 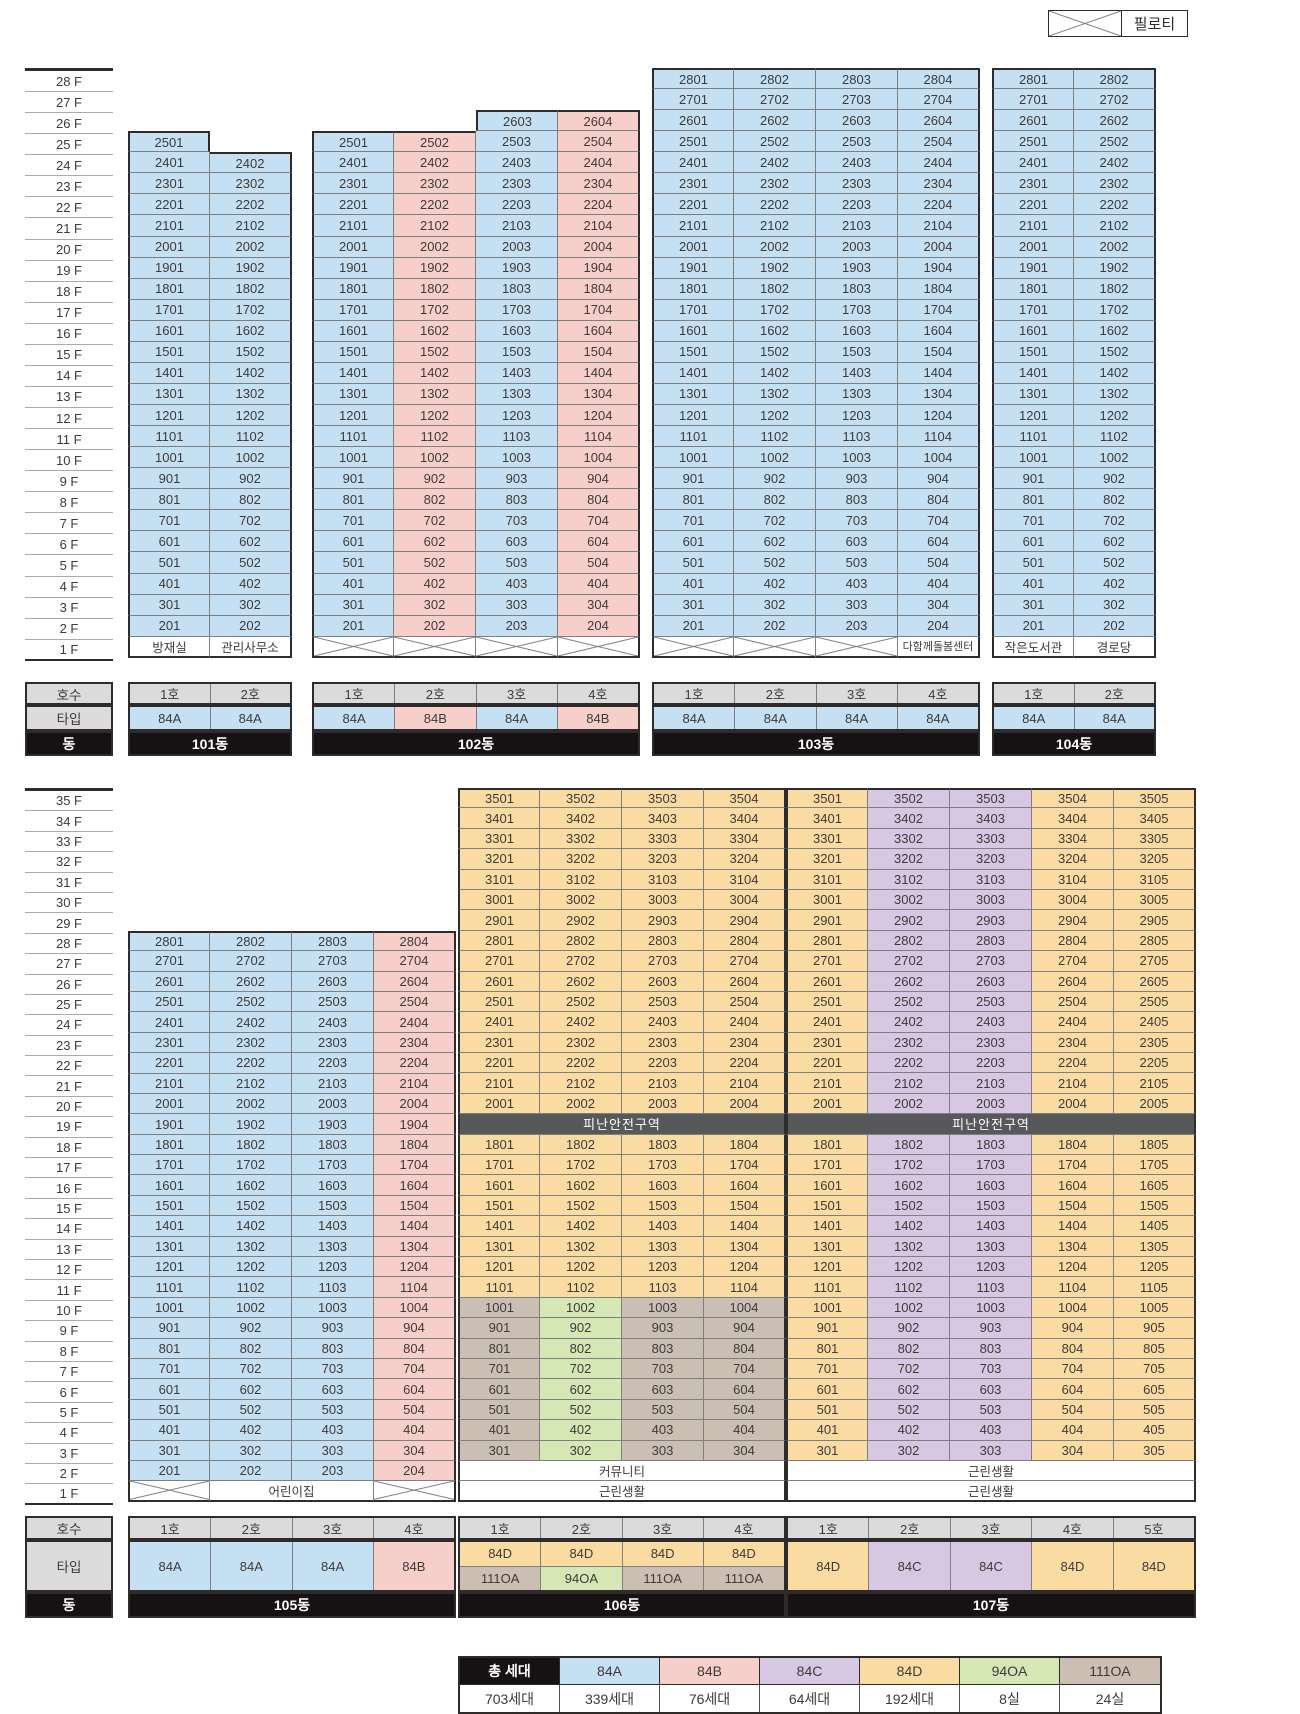 I want to click on floor-row: 2001 2002, so click(x=1074, y=247).